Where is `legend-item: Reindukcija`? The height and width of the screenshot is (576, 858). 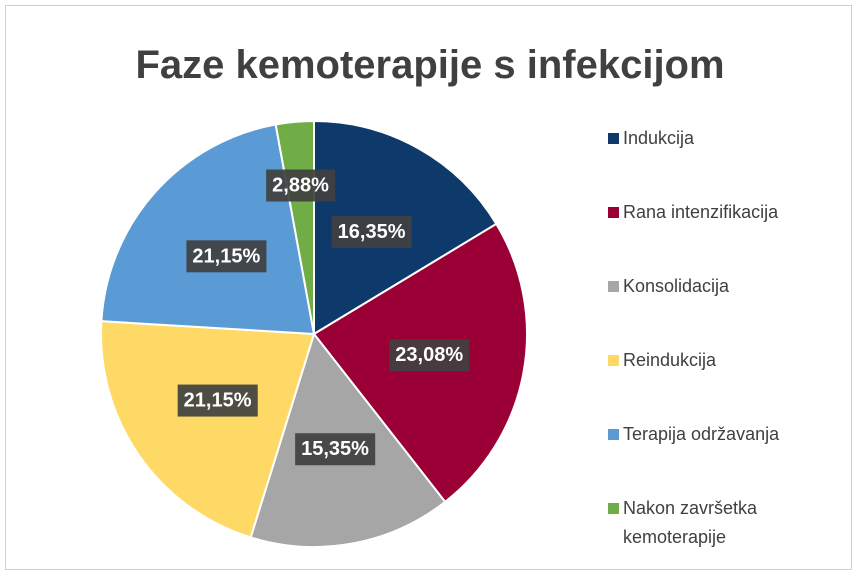
legend-item: Reindukcija is located at coordinates (720, 383).